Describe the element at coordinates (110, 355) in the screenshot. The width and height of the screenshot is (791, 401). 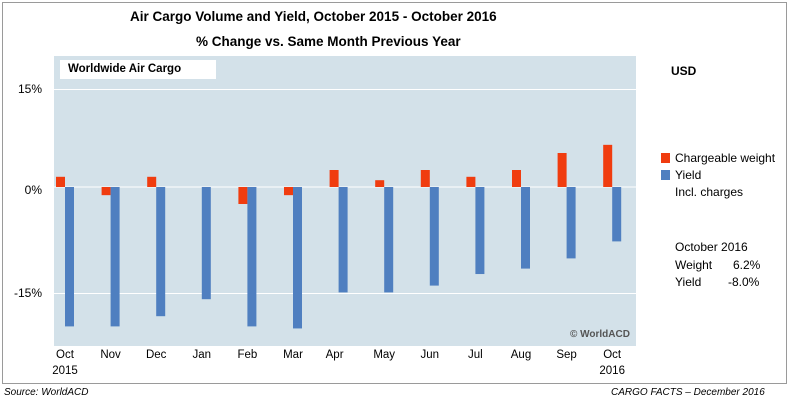
I see `x-tick-label: Nov` at that location.